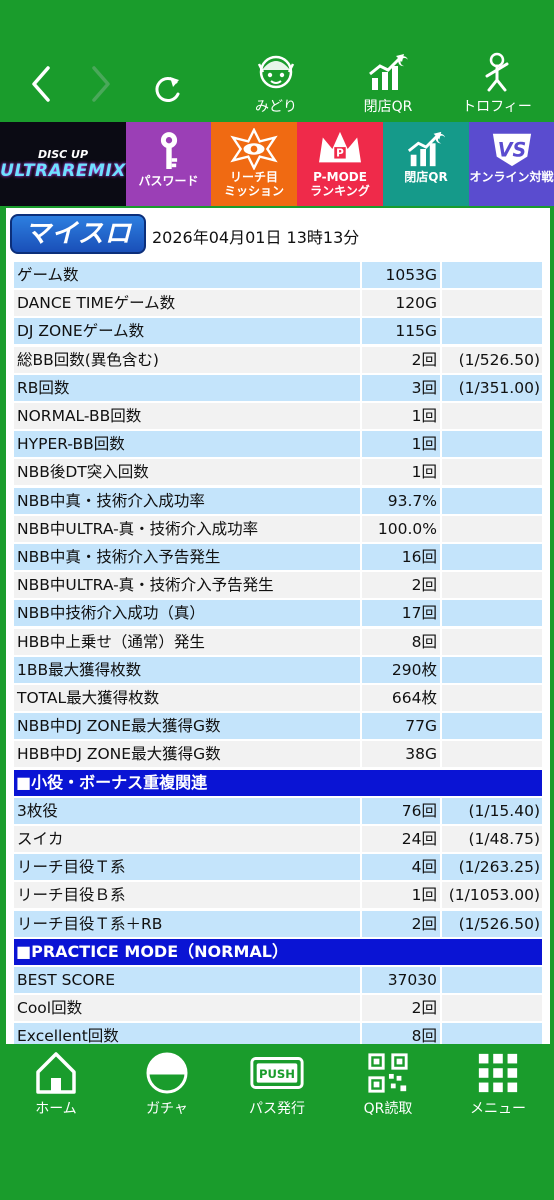 This screenshot has width=554, height=1200. I want to click on stat-label: RB回数, so click(187, 387).